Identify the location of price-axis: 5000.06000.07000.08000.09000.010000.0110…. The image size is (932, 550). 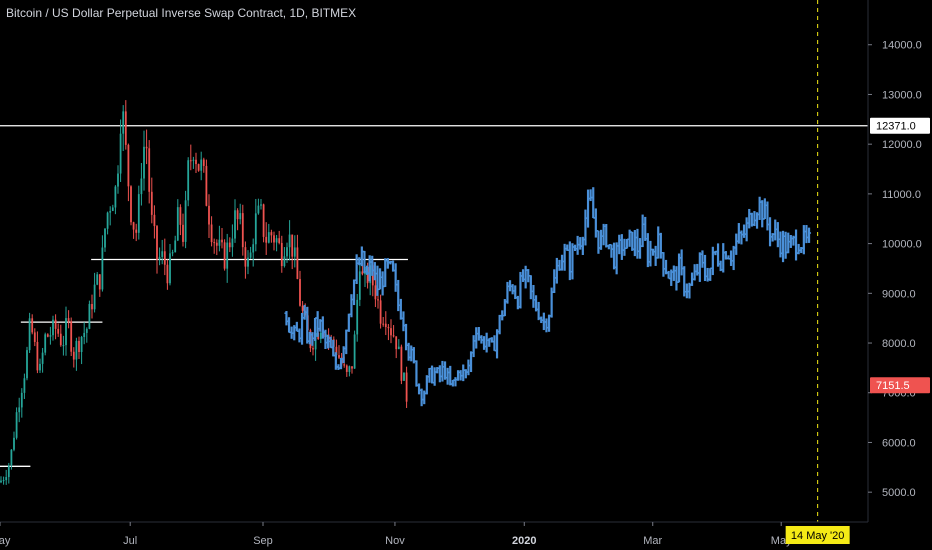
(895, 269).